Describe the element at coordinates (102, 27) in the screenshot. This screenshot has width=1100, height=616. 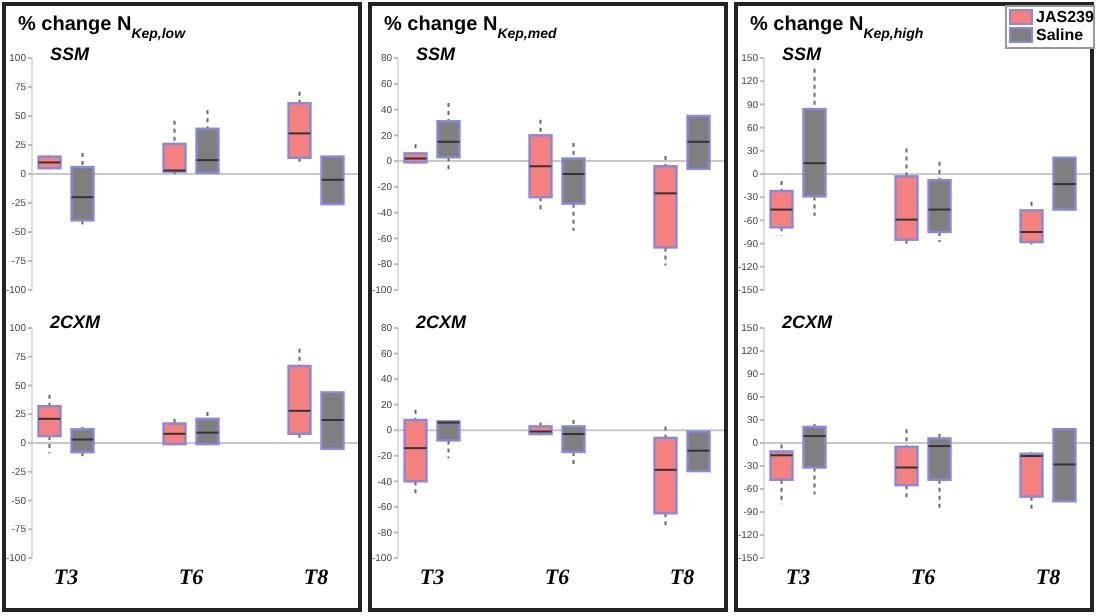
I see `chart-title: % change N$_{Kep,low}$` at that location.